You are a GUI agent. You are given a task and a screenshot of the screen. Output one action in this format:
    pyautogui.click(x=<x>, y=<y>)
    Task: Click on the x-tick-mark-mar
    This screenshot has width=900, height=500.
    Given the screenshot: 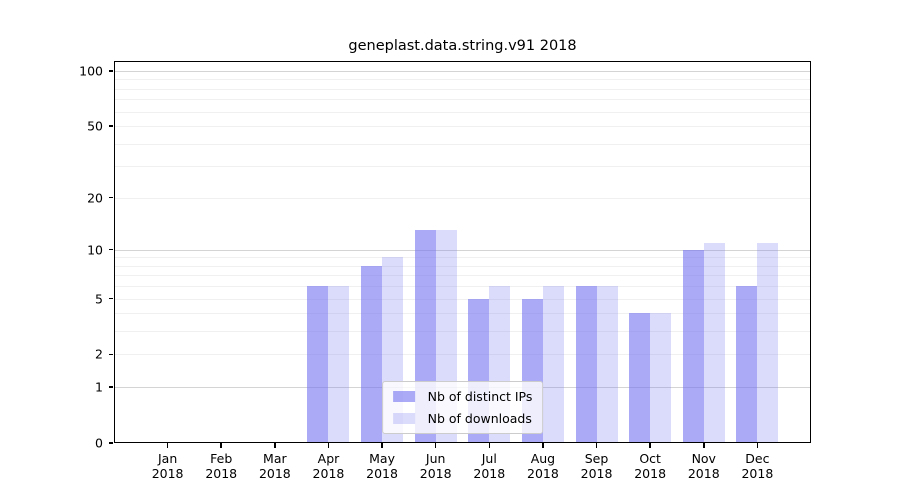 What is the action you would take?
    pyautogui.click(x=275, y=445)
    